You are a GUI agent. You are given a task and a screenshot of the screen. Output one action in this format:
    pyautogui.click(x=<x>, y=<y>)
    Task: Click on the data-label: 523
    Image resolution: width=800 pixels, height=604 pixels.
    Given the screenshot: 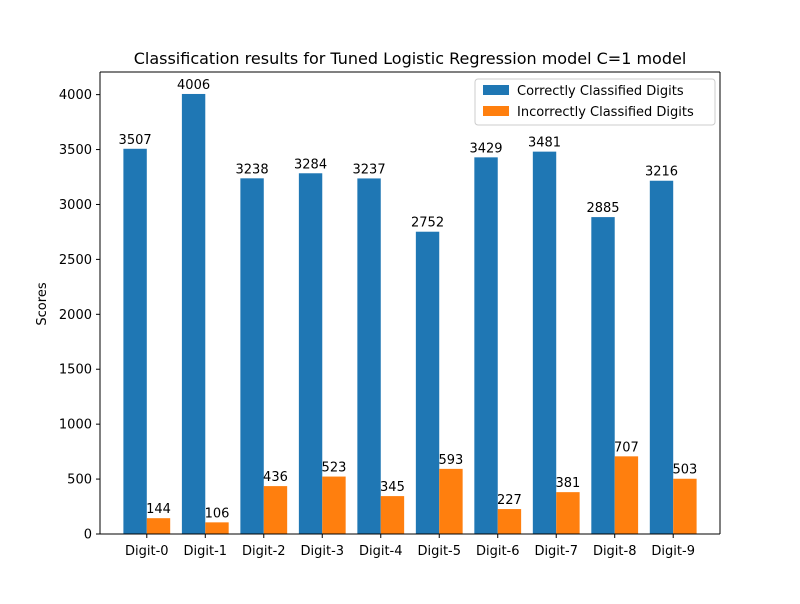 What is the action you would take?
    pyautogui.click(x=334, y=468)
    